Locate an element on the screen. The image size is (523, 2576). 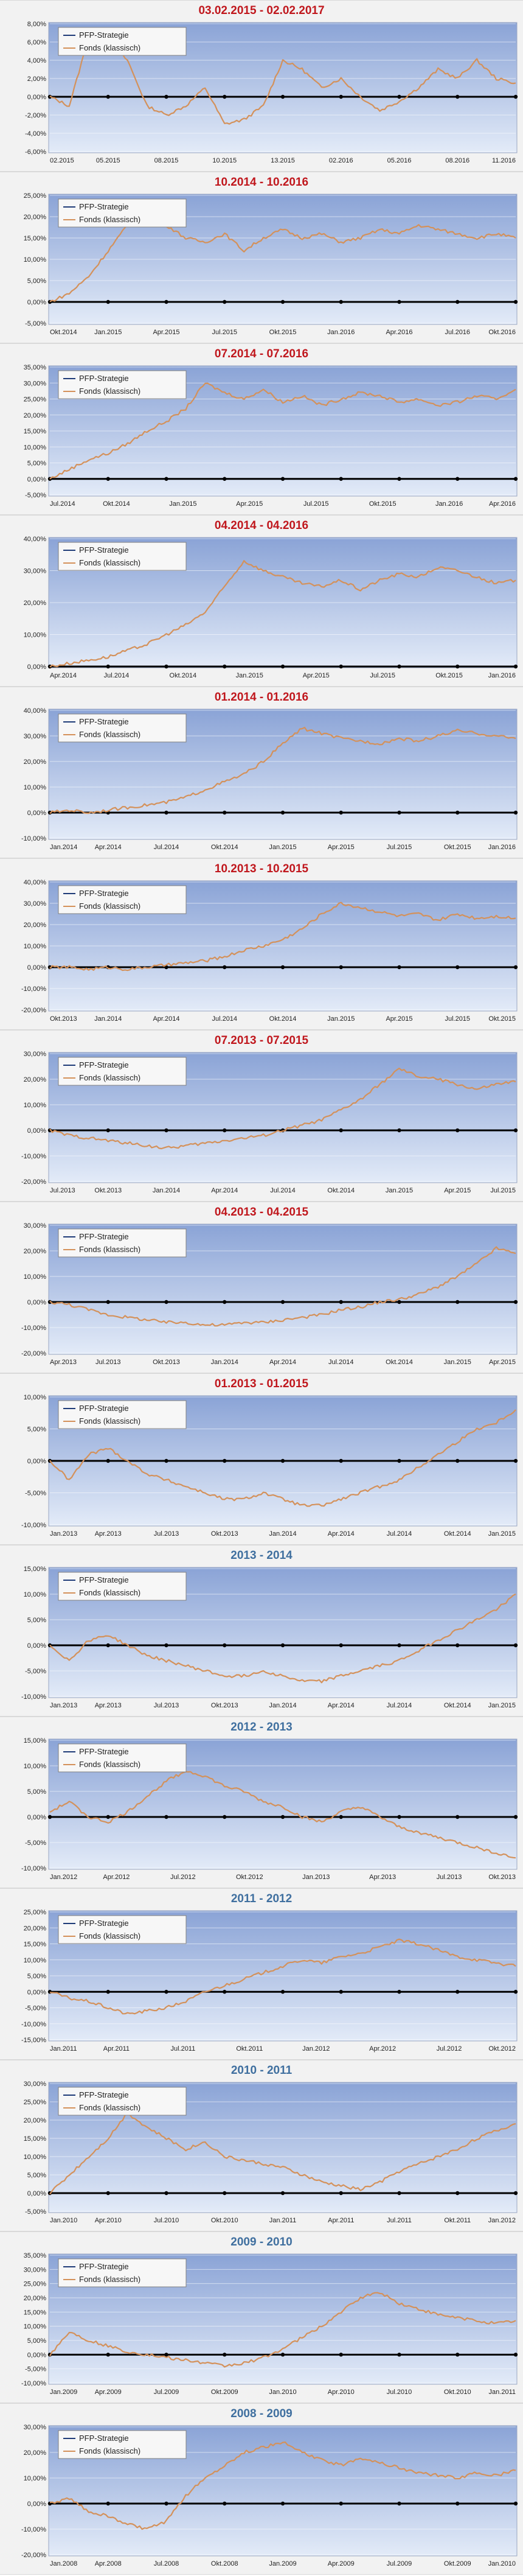
x-tick-label: Jul.2014 is located at coordinates (399, 1534).